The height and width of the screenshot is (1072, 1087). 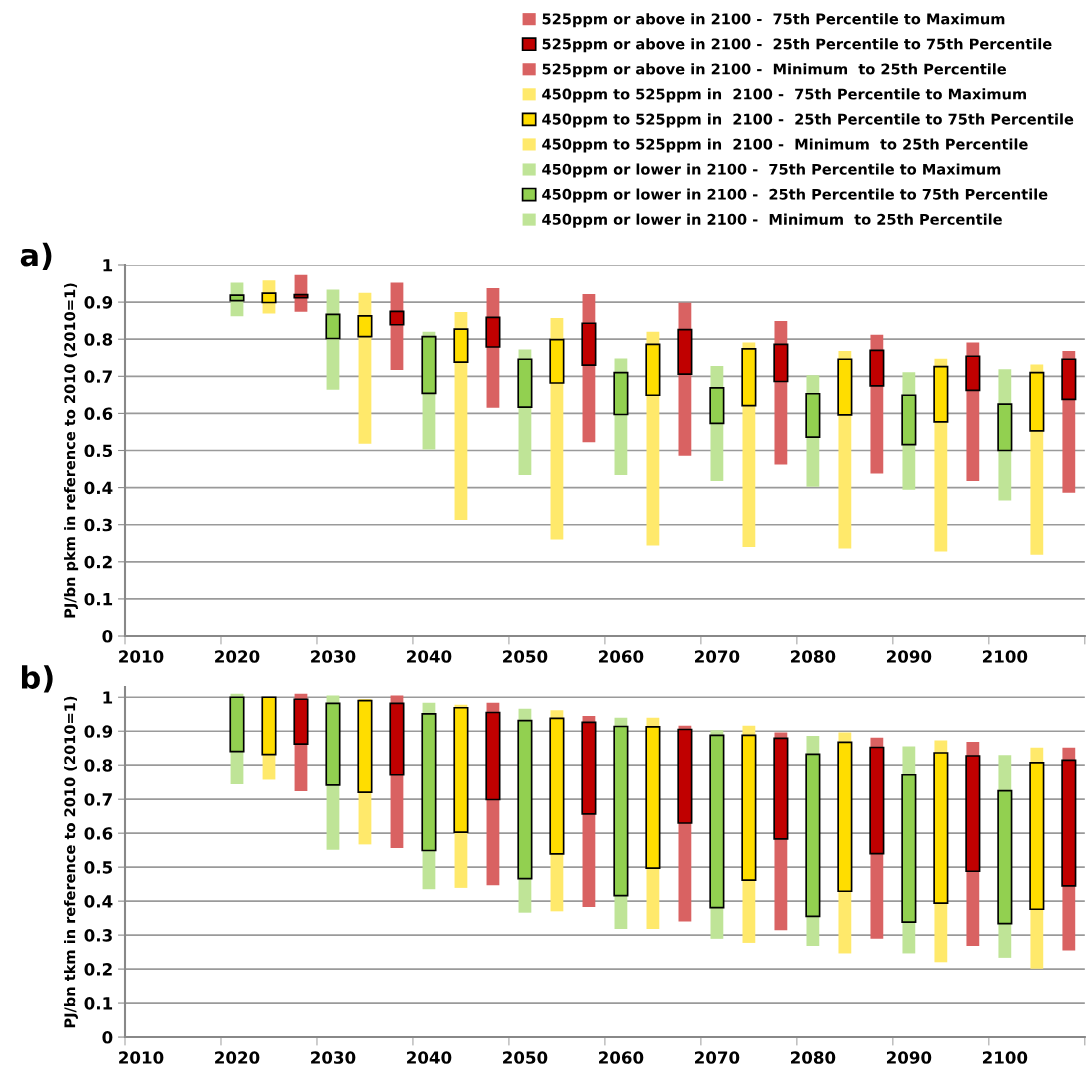 What do you see at coordinates (773, 20) in the screenshot?
I see `legend-label: 525ppm or above in 2100 - 75th Percentile to Maximum` at bounding box center [773, 20].